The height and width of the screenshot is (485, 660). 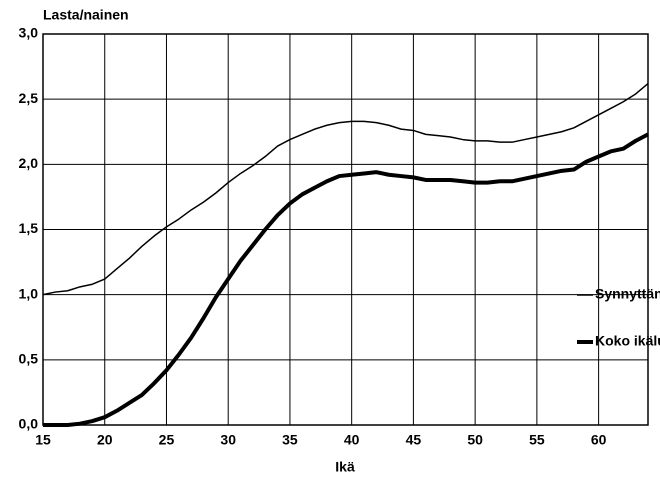 What do you see at coordinates (352, 440) in the screenshot?
I see `x-tick-label: 40` at bounding box center [352, 440].